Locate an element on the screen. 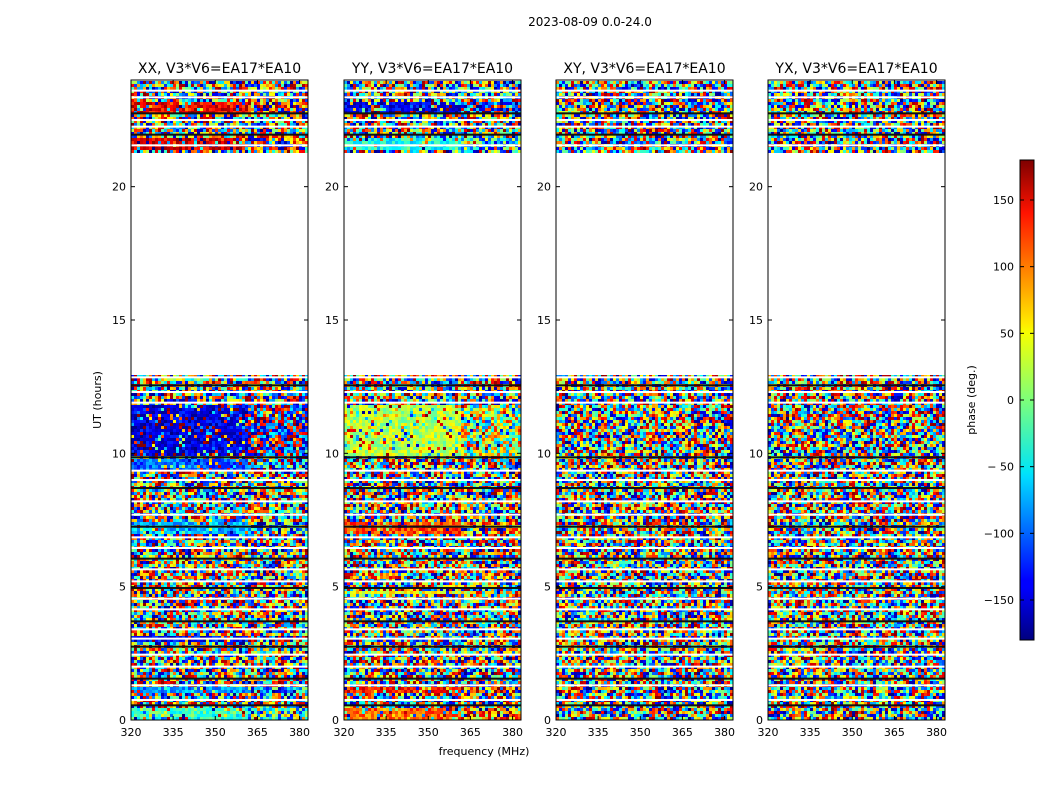 Image resolution: width=1050 pixels, height=800 pixels. y-tick-label: 0 is located at coordinates (122, 720).